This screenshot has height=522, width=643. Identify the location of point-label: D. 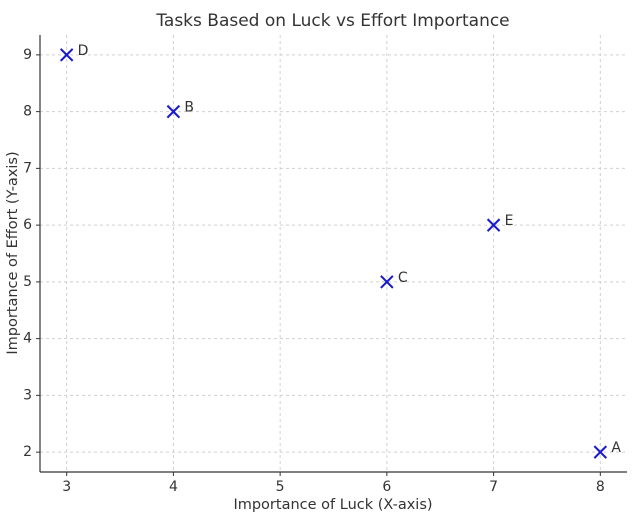
(83, 51).